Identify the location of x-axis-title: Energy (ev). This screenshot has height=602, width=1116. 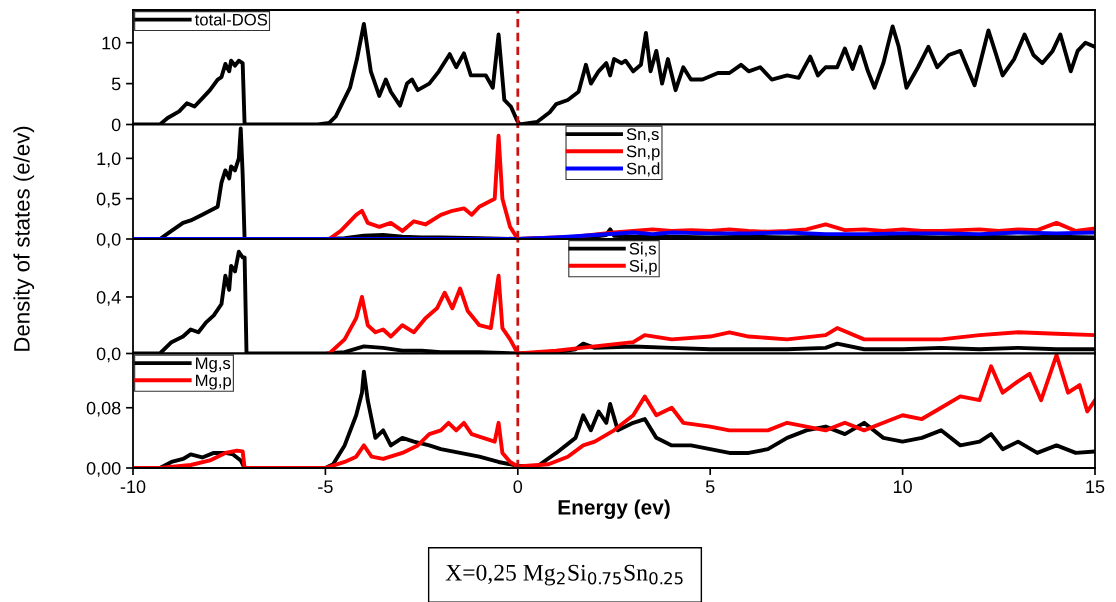
(614, 509).